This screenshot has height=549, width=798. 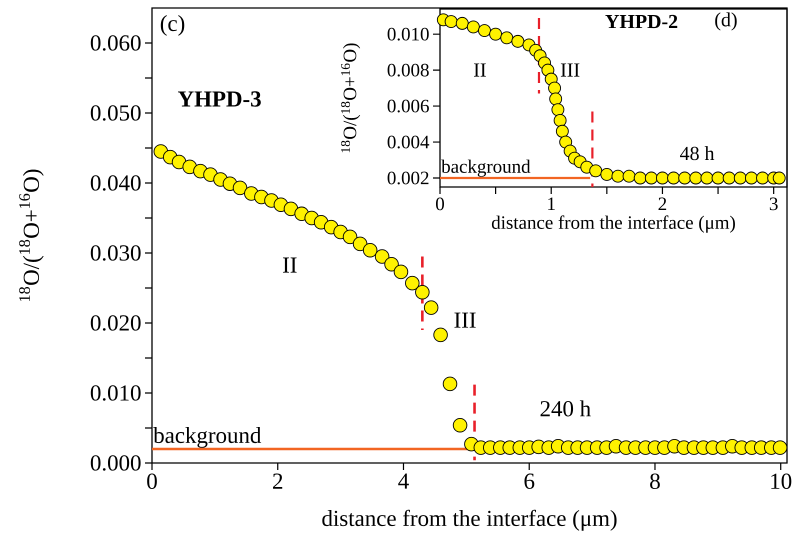 What do you see at coordinates (115, 253) in the screenshot?
I see `y-tick-label: 0.030` at bounding box center [115, 253].